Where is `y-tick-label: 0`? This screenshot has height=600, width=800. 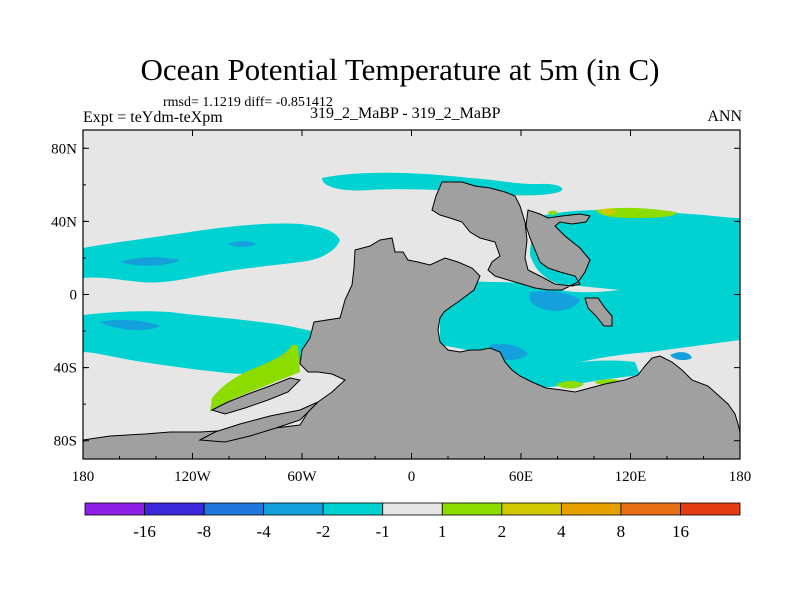 y-tick-label: 0 is located at coordinates (74, 296).